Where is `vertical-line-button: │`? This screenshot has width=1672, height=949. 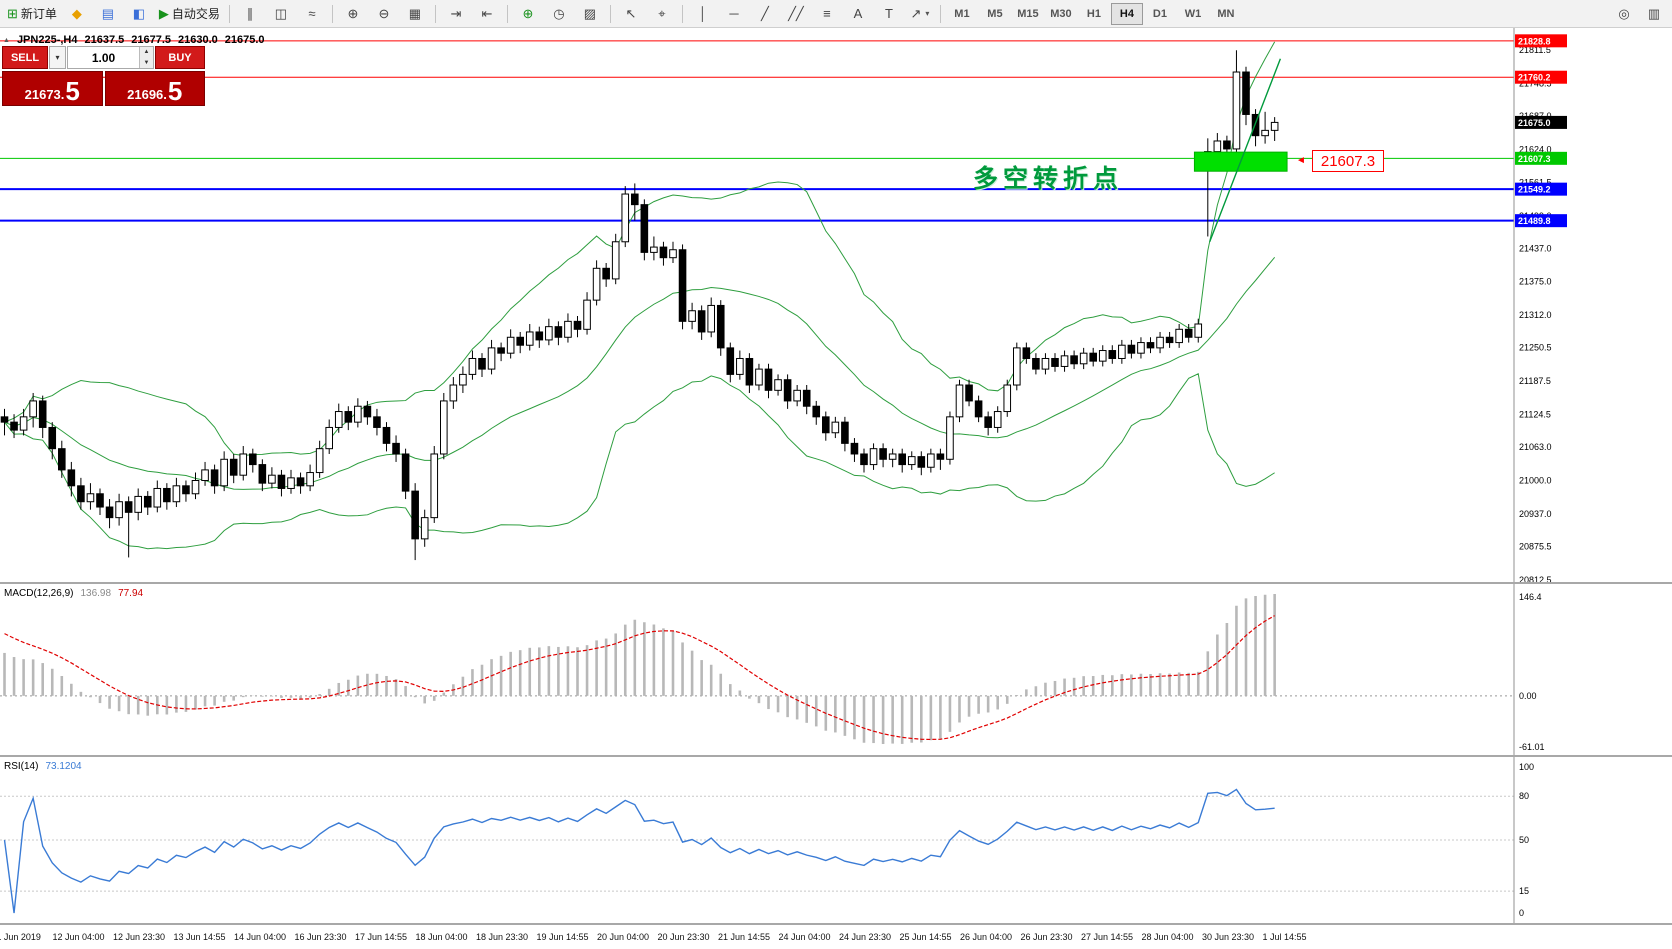 vertical-line-button: │ is located at coordinates (703, 14).